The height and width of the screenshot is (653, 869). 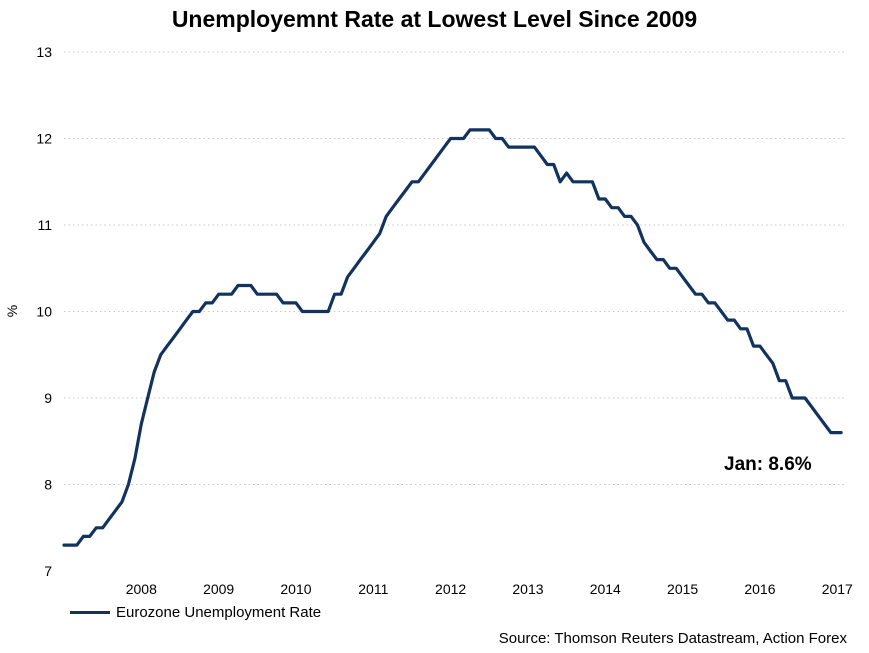 What do you see at coordinates (489, 589) in the screenshot?
I see `x-axis-ticks: 2008 2009 2010 2011 2012 2013 2014 2015 2016 2017` at bounding box center [489, 589].